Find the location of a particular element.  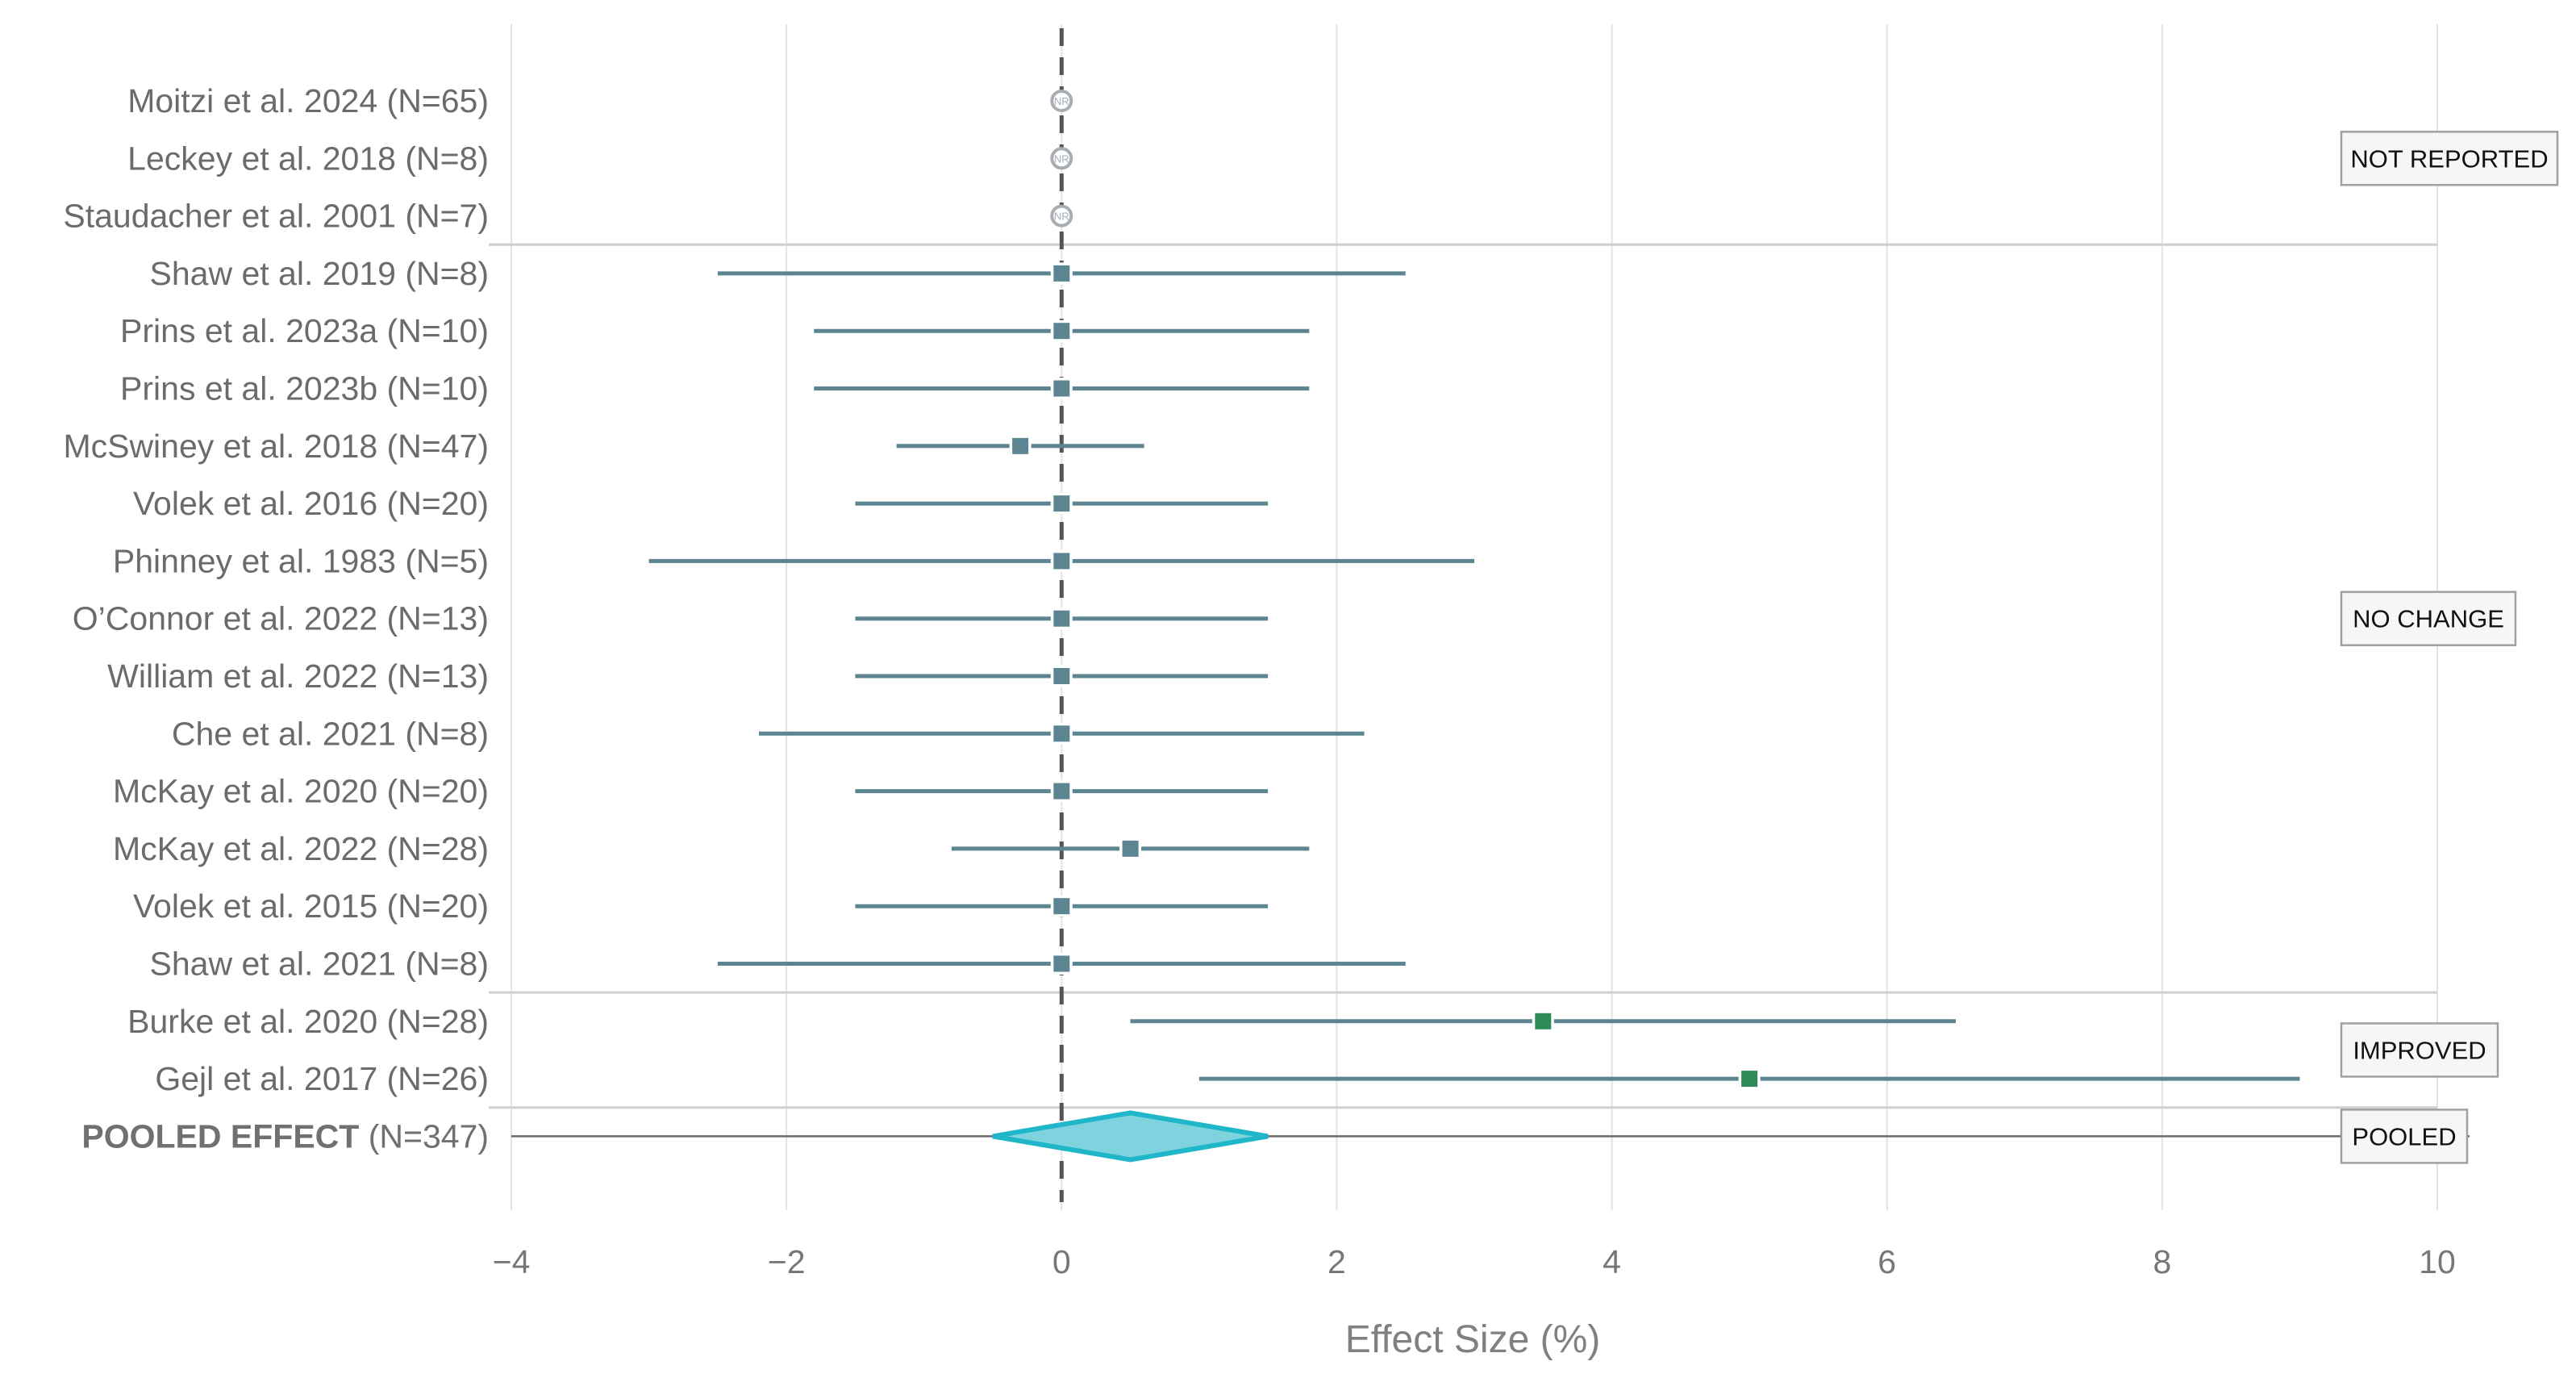

study-label: Volek et al. 2016 (N=20) is located at coordinates (311, 503).